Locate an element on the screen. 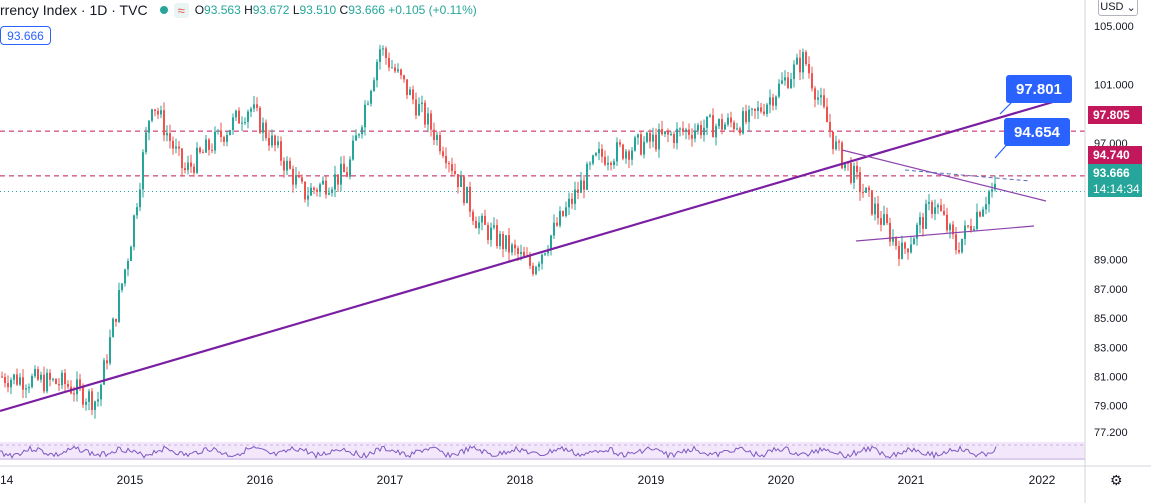 The image size is (1151, 503). symbol-title: rrency Index · 1D · TVC is located at coordinates (74, 10).